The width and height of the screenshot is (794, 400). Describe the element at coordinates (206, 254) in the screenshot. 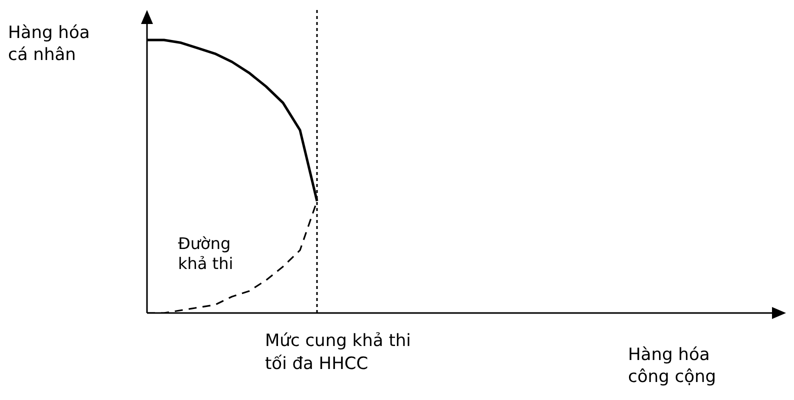

I see `annotation: Đường khả thi` at that location.